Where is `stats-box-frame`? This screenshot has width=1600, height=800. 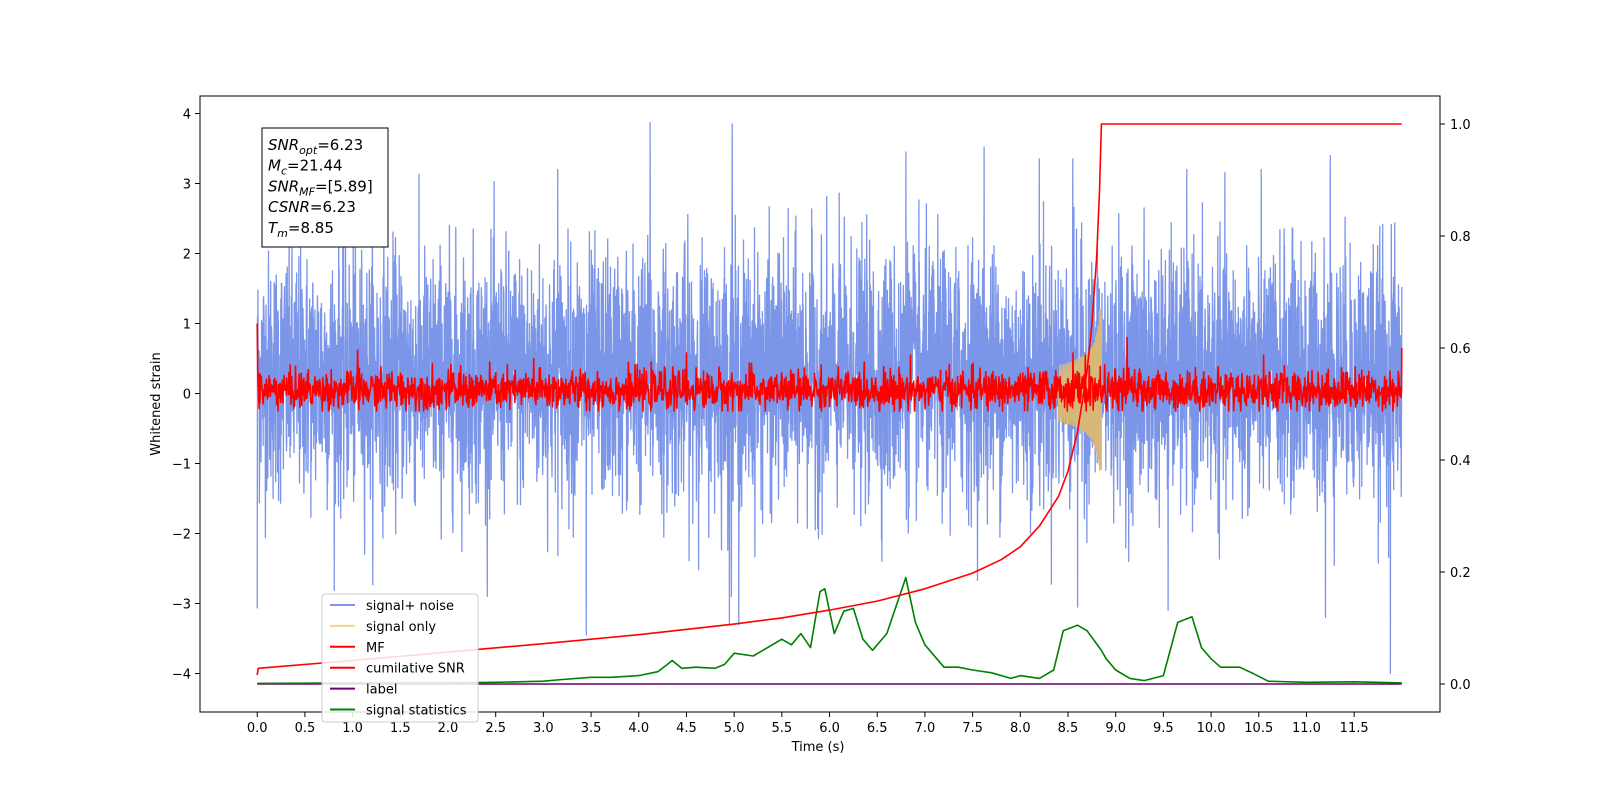
stats-box-frame is located at coordinates (325, 187).